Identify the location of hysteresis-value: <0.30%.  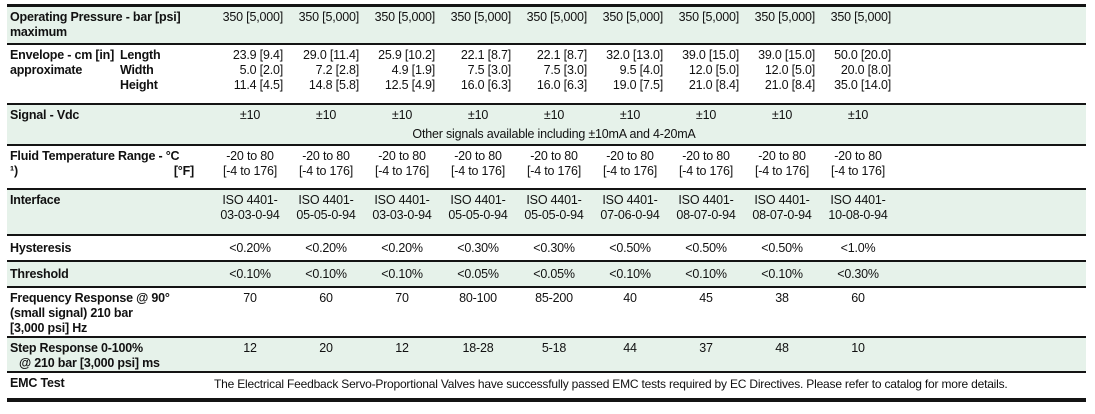
(478, 248).